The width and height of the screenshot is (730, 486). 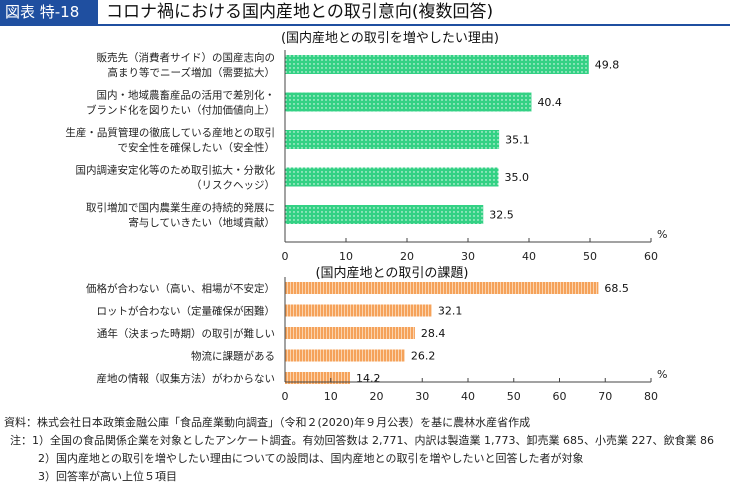 I want to click on title-rule, so click(x=365, y=25).